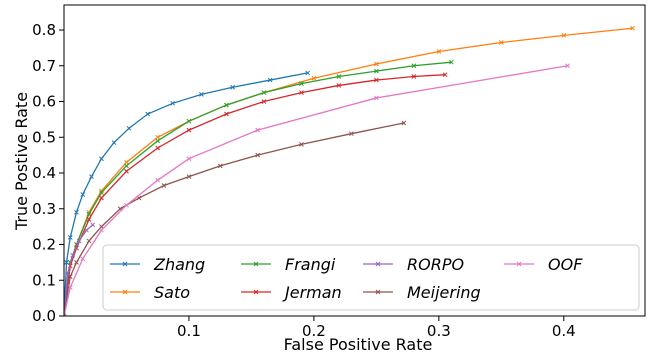  What do you see at coordinates (44, 137) in the screenshot?
I see `y-tick-label: 0.5` at bounding box center [44, 137].